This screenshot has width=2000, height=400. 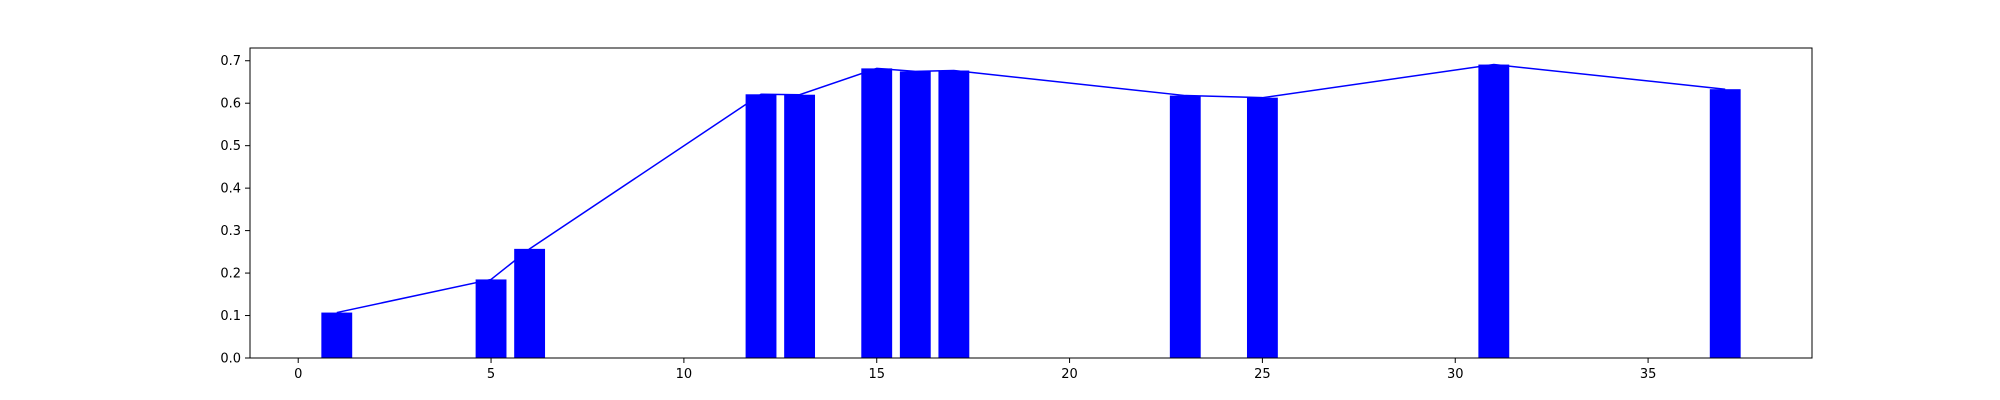 What do you see at coordinates (230, 359) in the screenshot?
I see `y-tick-label: 0.0` at bounding box center [230, 359].